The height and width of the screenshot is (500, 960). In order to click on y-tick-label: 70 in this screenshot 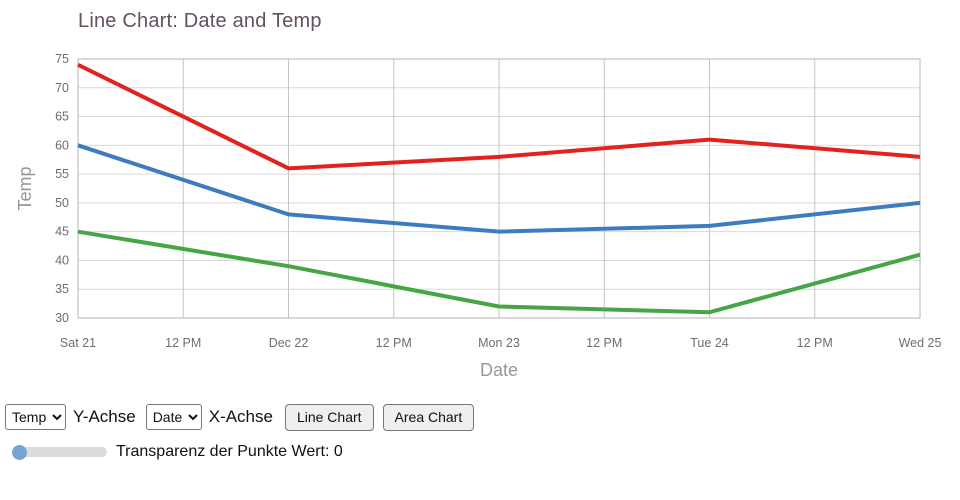, I will do `click(62, 88)`.